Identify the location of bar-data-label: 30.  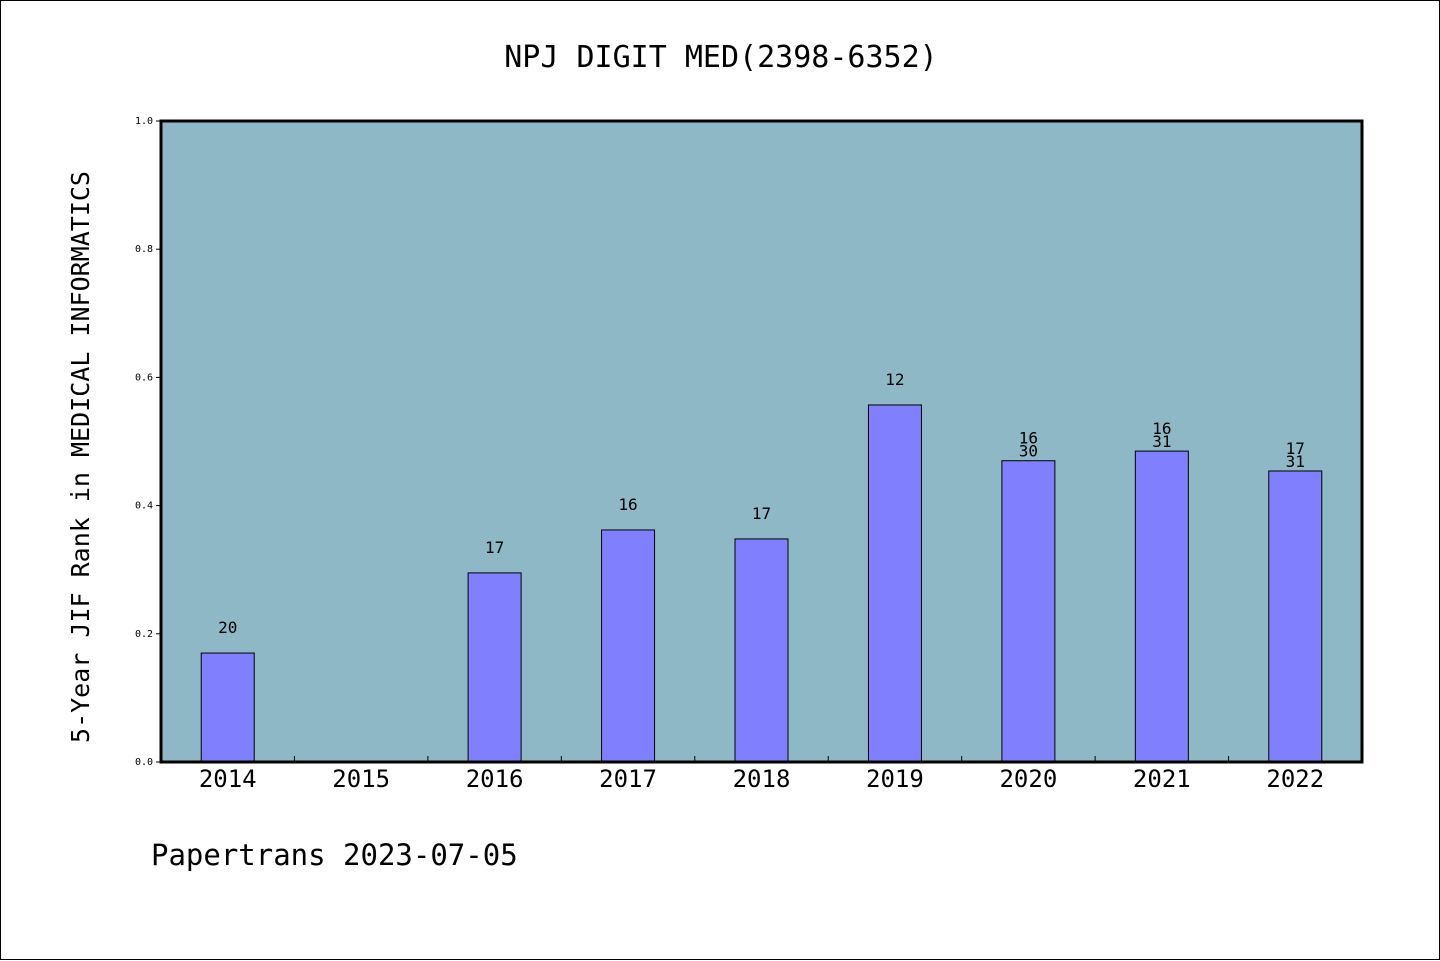
(1028, 451).